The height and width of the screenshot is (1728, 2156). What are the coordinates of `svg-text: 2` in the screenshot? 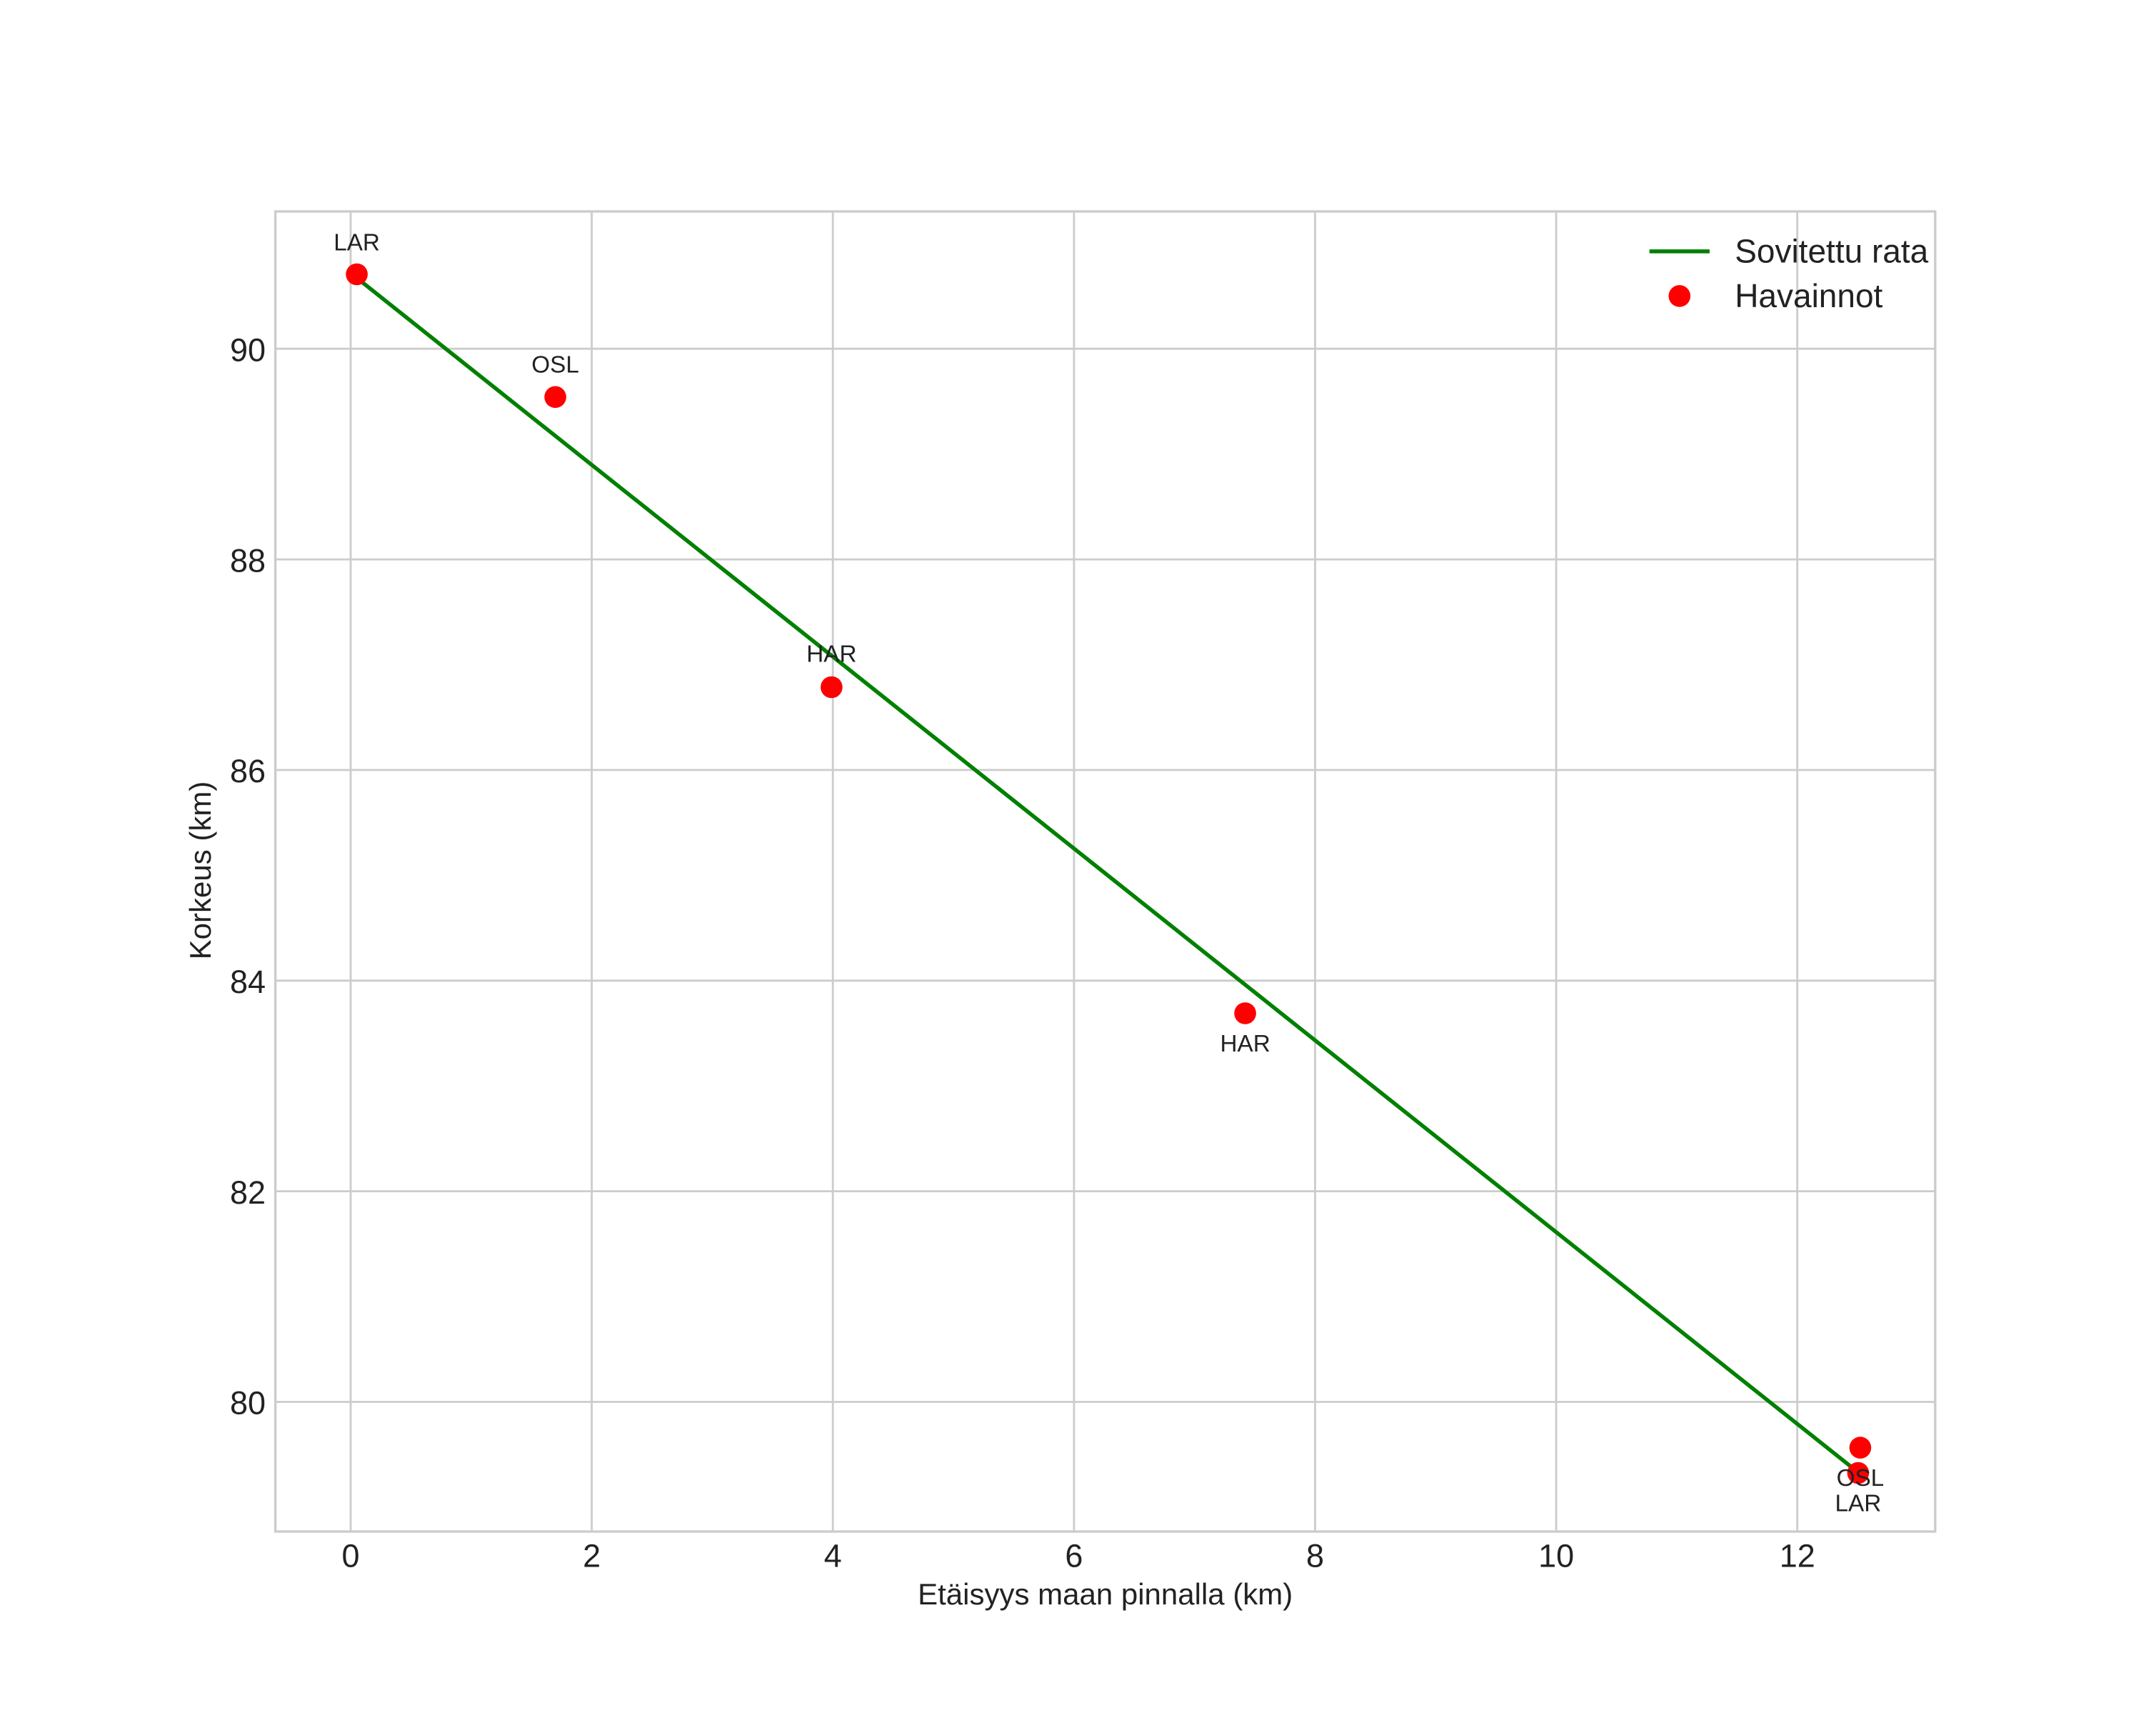 It's located at (592, 1556).